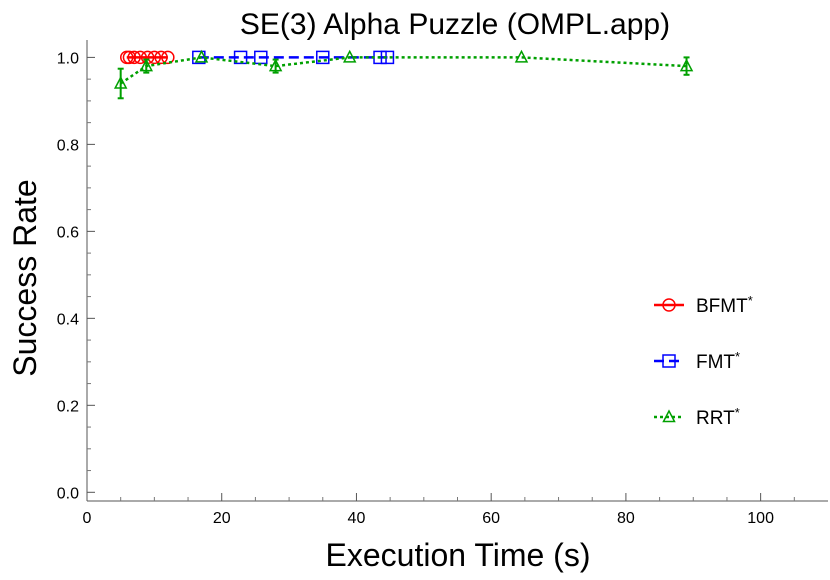 This screenshot has width=830, height=580. I want to click on legend-series-name: BFMT, so click(722, 306).